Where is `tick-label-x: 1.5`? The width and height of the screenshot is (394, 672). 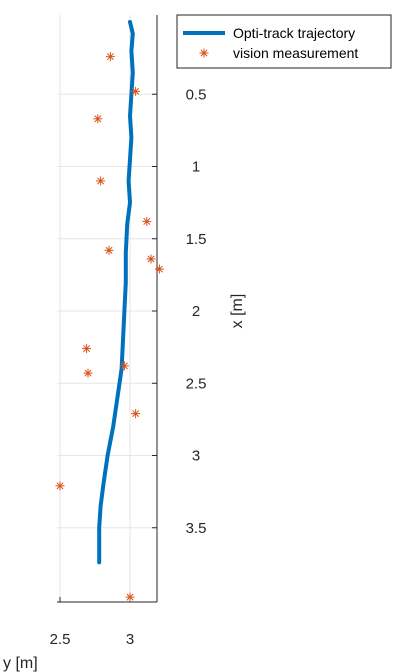
tick-label-x: 1.5 is located at coordinates (196, 239).